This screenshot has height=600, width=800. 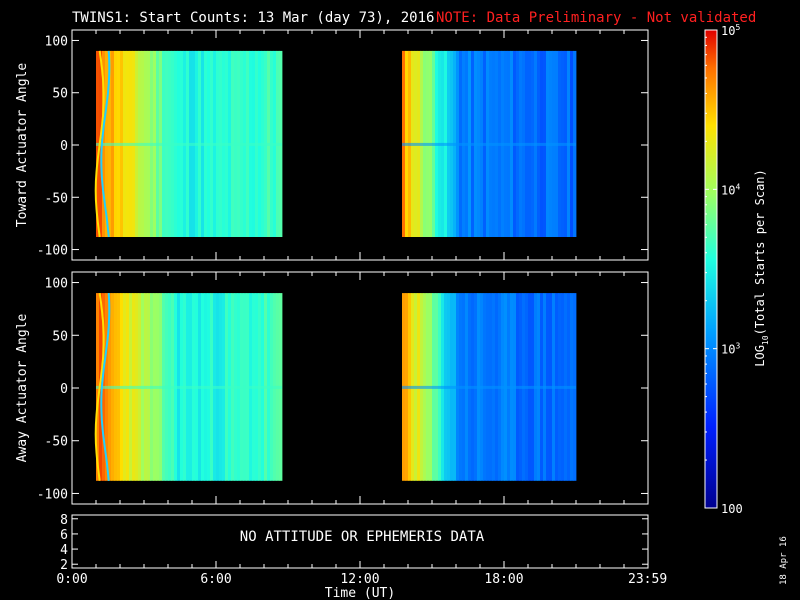 What do you see at coordinates (64, 550) in the screenshot?
I see `y-tick-label: 4` at bounding box center [64, 550].